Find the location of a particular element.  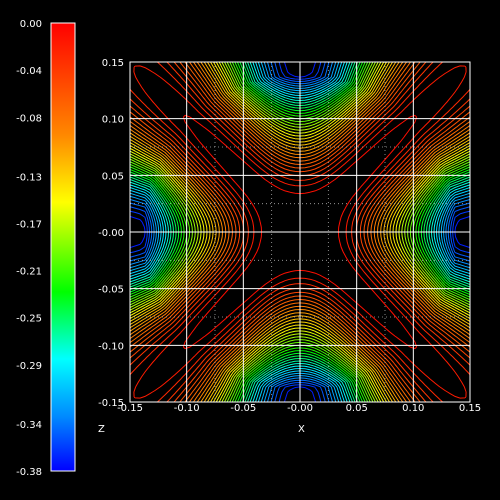

y-tick-labels: 0.15 0.10 0.05 -0.00 -0.05 -0.10 -0.15 is located at coordinates (111, 233).